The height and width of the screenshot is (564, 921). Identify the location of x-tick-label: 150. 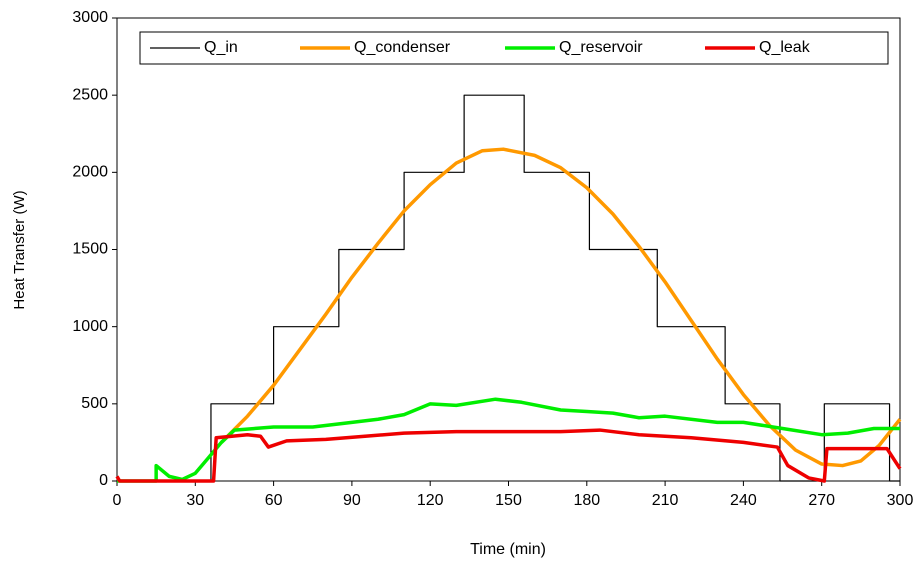
(508, 500).